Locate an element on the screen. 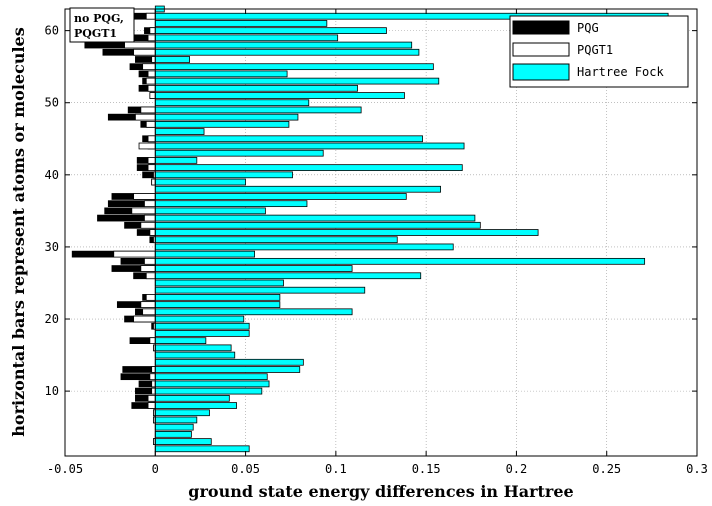  x-tick-label: -0.05 is located at coordinates (65, 469).